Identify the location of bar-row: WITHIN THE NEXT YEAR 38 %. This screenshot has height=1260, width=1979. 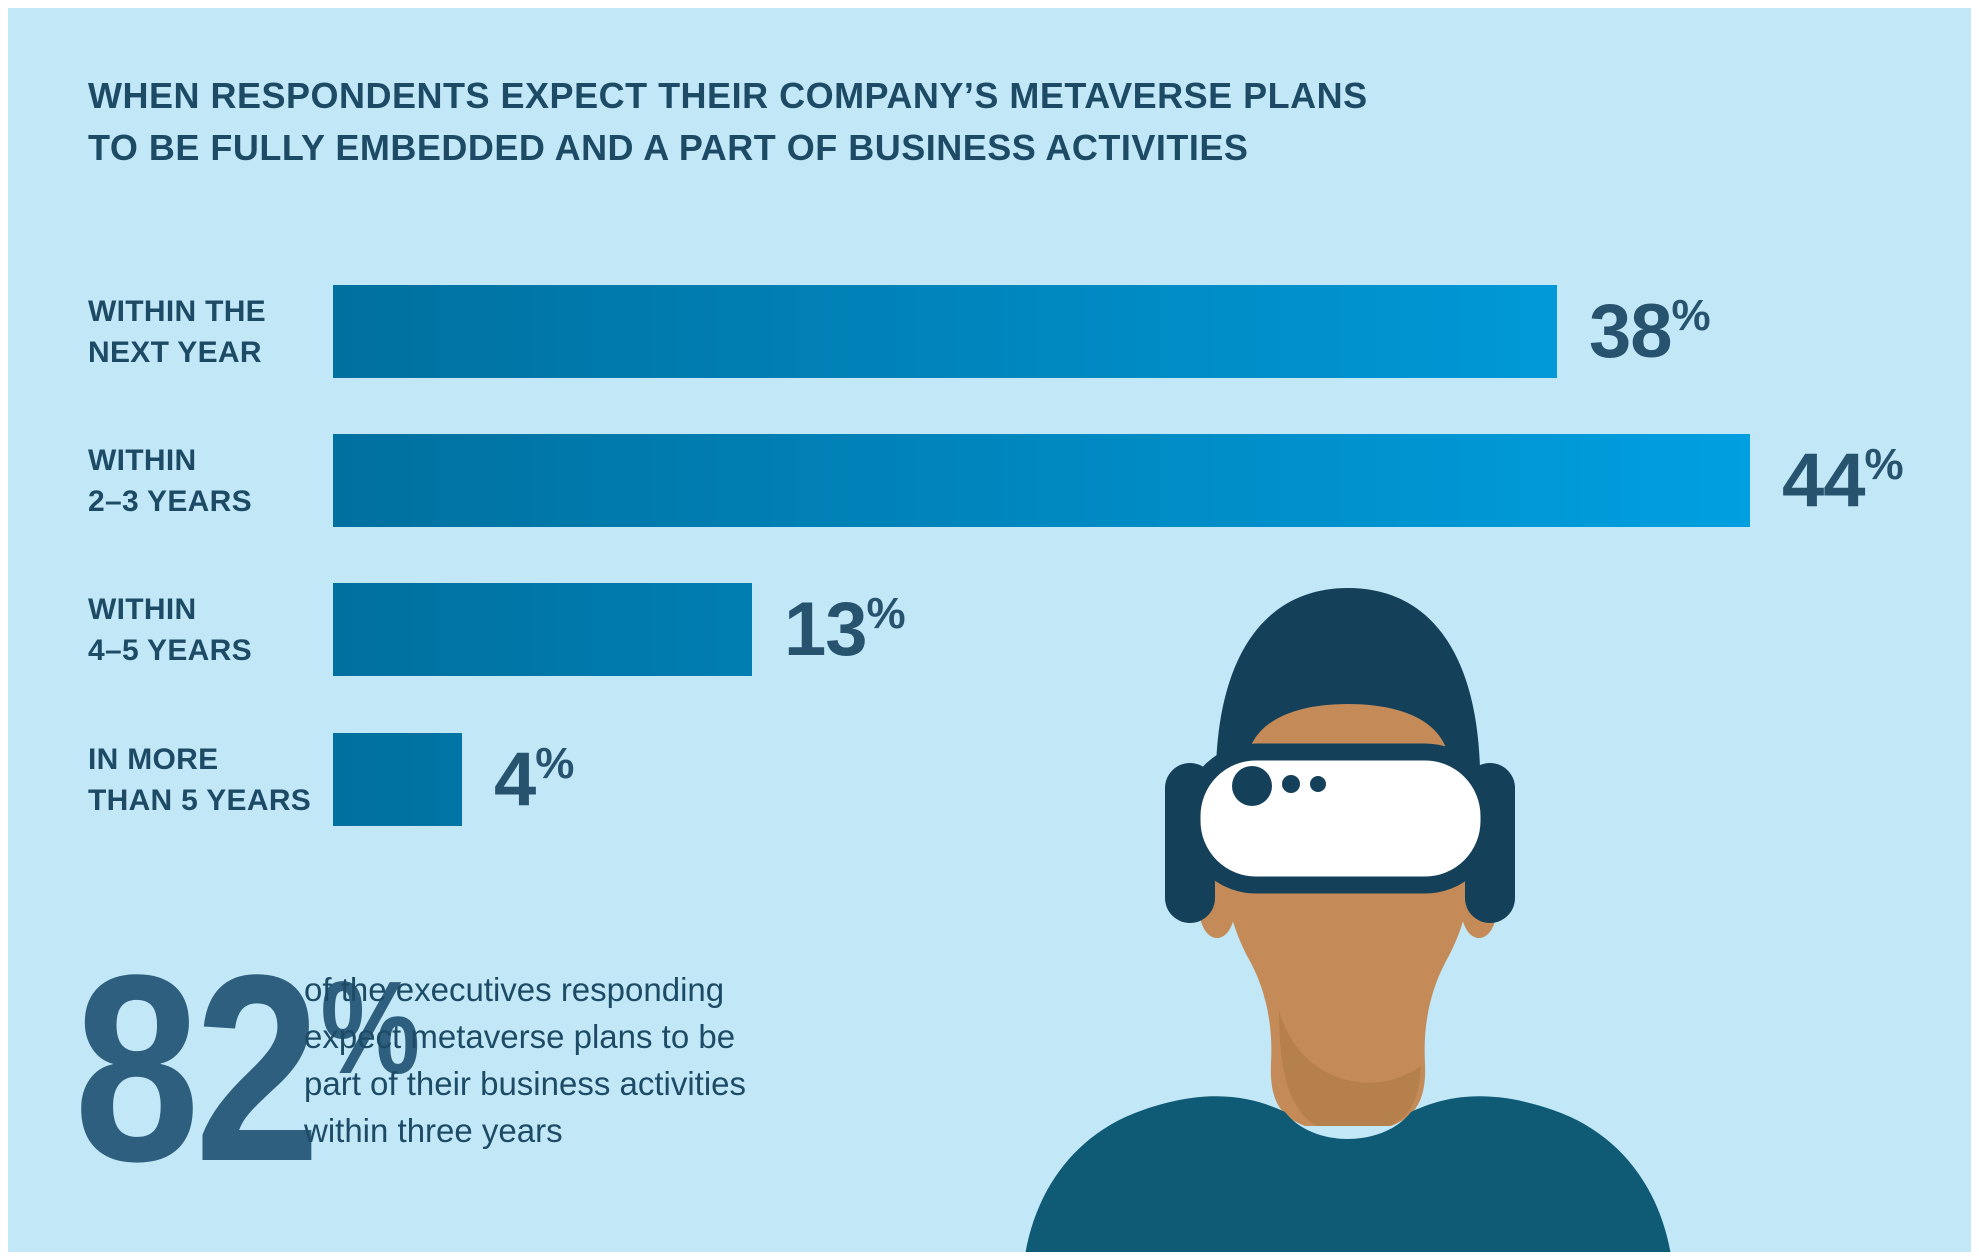
(989, 331).